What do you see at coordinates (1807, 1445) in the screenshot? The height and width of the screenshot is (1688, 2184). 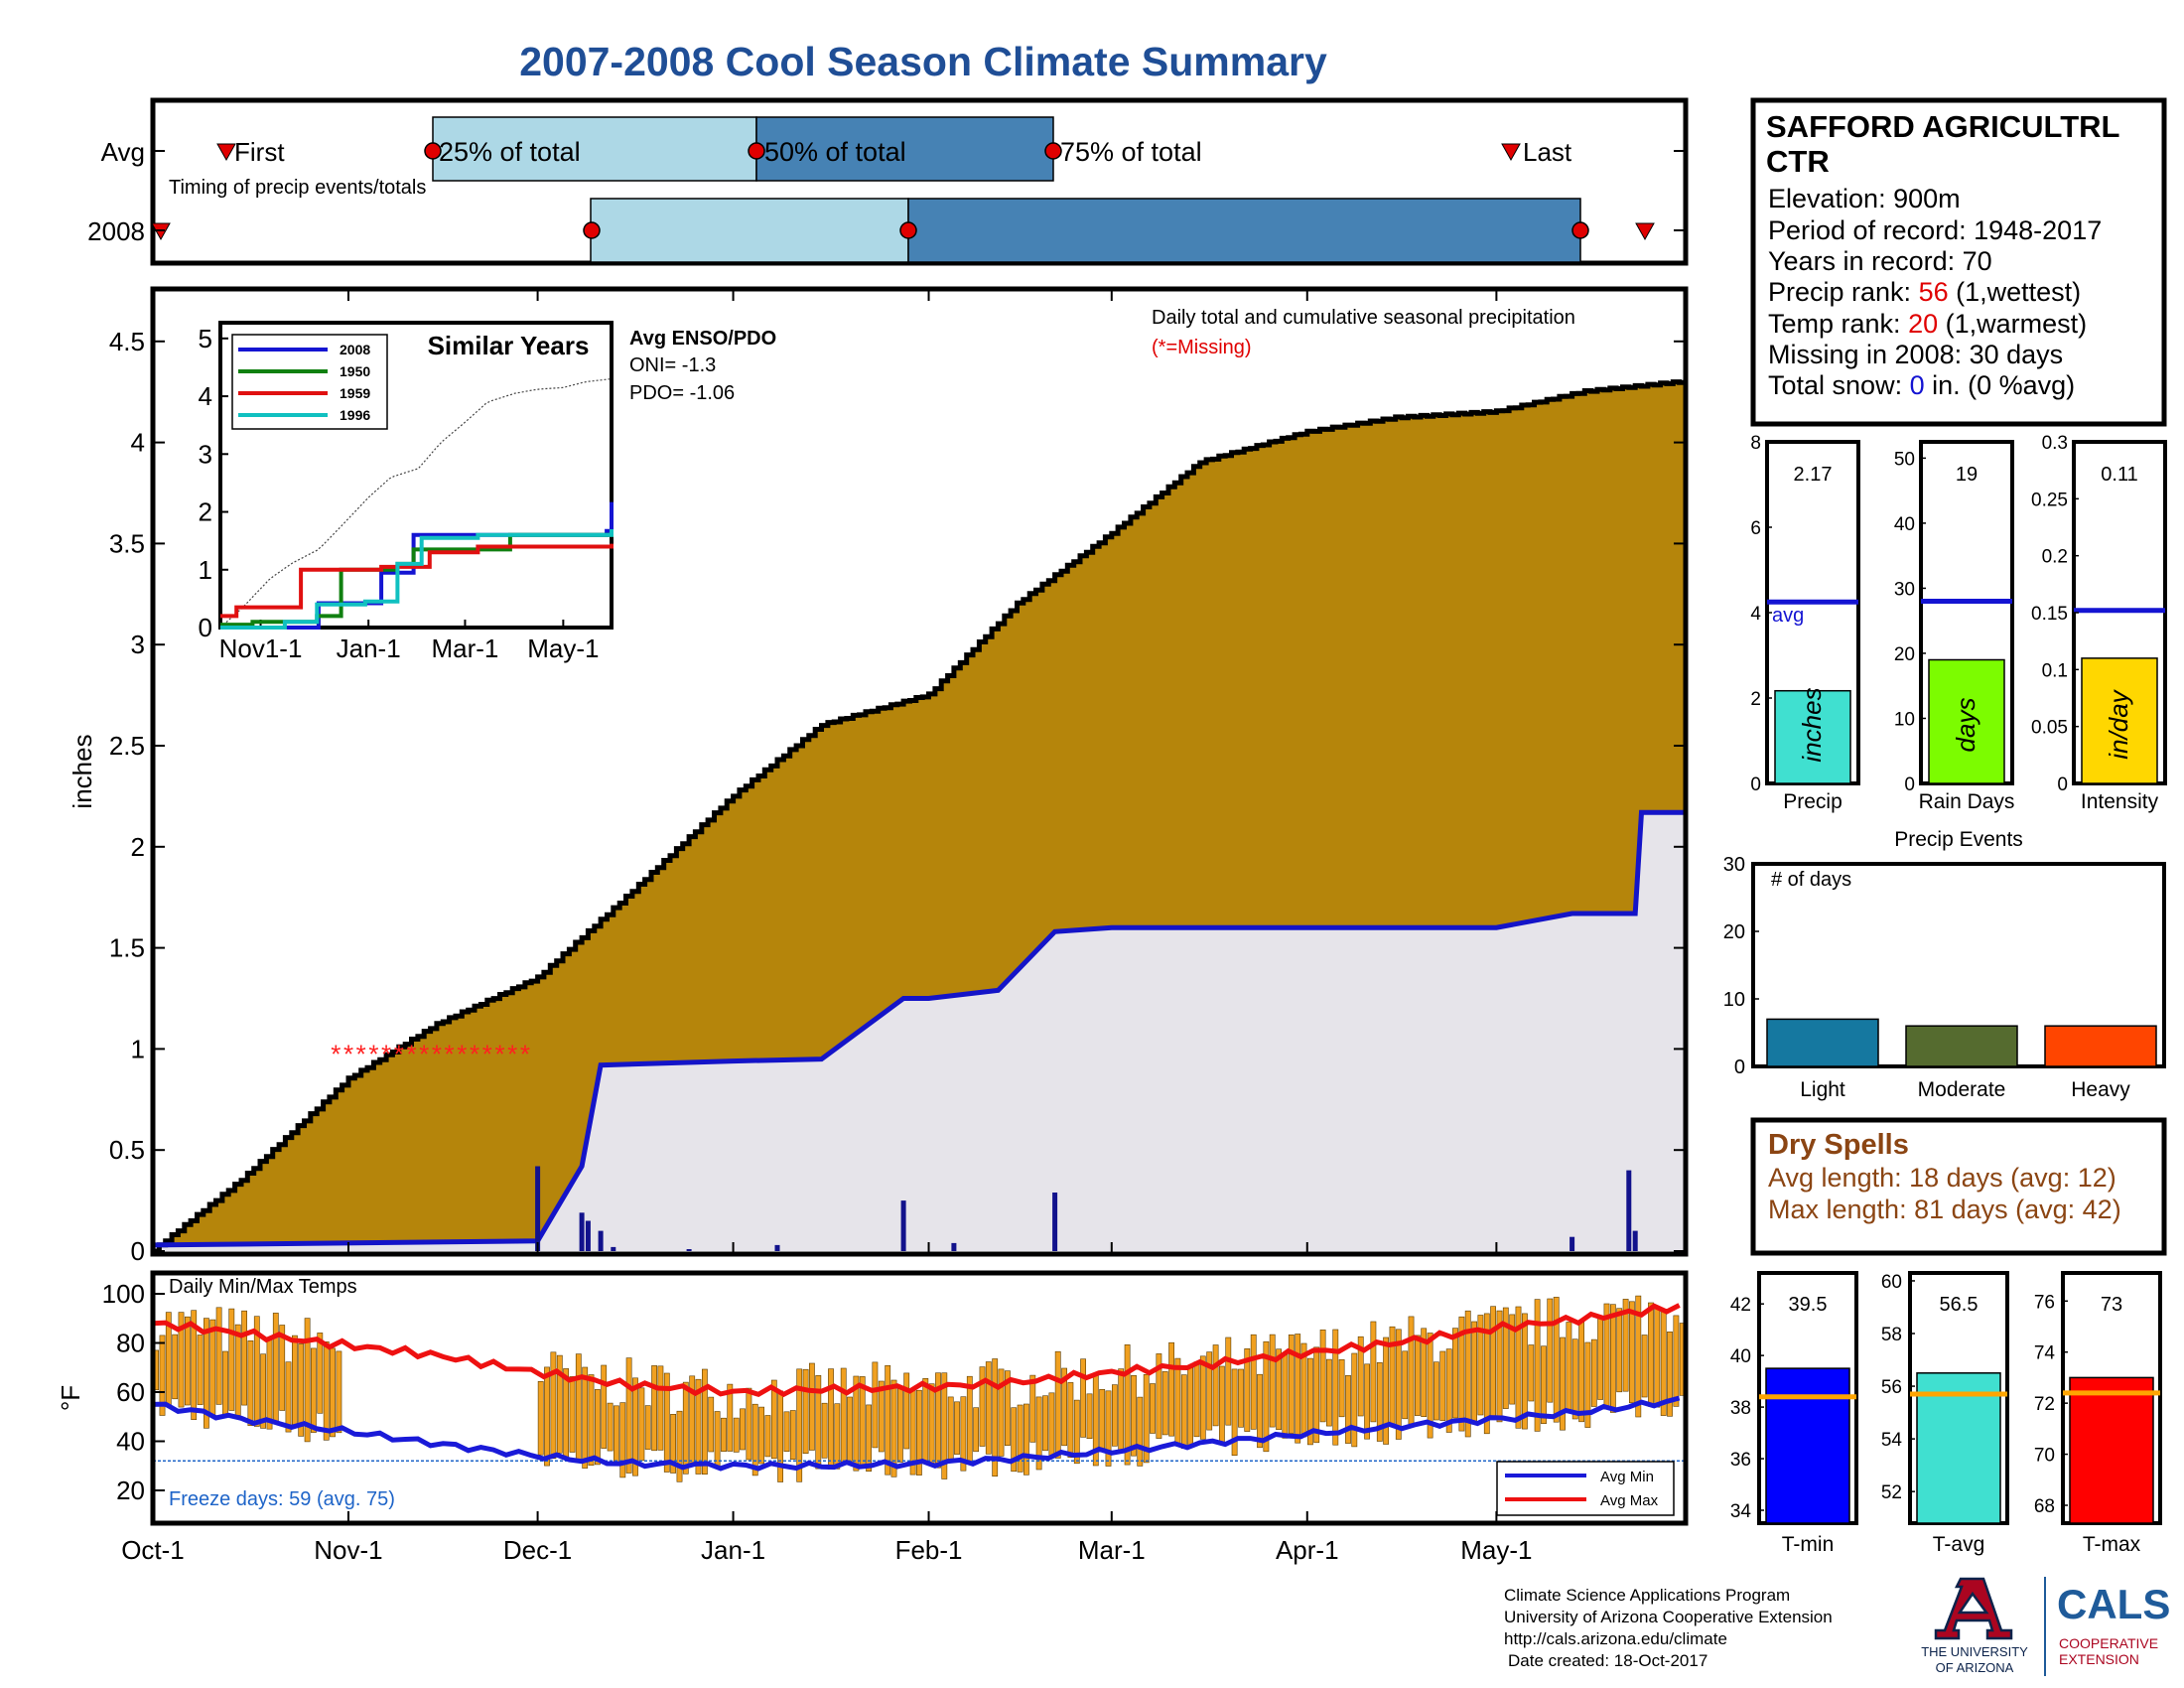 I see `temp-stat-bar` at bounding box center [1807, 1445].